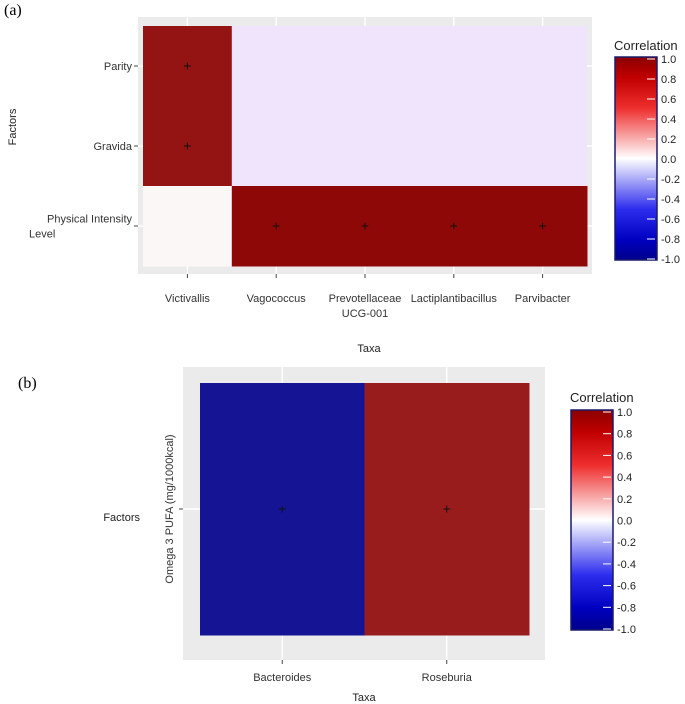 This screenshot has width=685, height=704. Describe the element at coordinates (365, 306) in the screenshot. I see `x-tick-label: Prevotellaceae UCG-001` at that location.